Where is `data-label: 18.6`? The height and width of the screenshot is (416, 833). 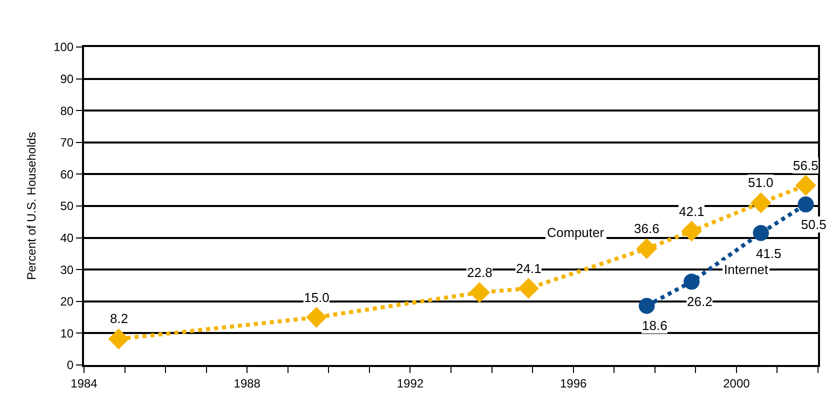
data-label: 18.6 is located at coordinates (655, 325).